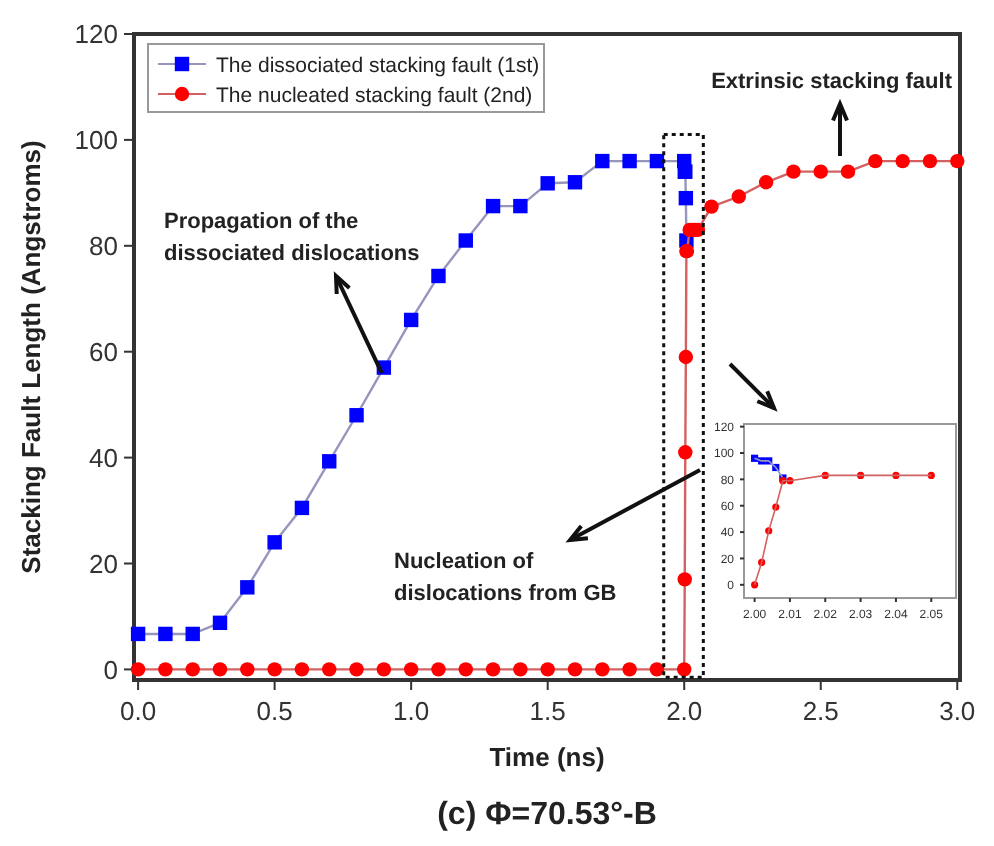 The image size is (994, 846). Describe the element at coordinates (411, 711) in the screenshot. I see `x-tick-label: 1.0` at that location.